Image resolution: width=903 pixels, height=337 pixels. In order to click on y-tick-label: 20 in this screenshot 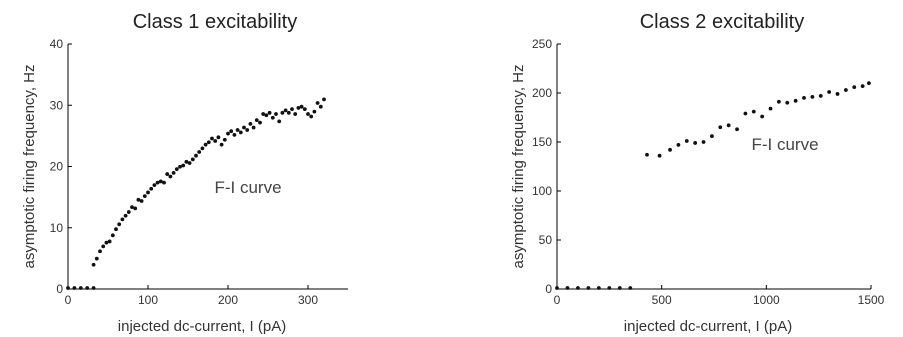, I will do `click(57, 167)`.